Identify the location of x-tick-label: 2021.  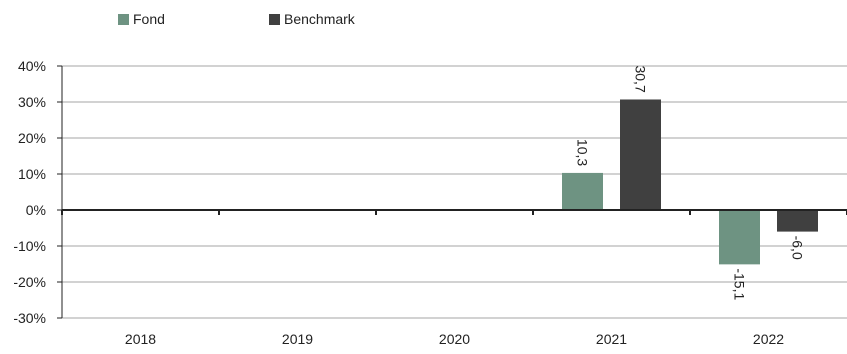
(611, 339).